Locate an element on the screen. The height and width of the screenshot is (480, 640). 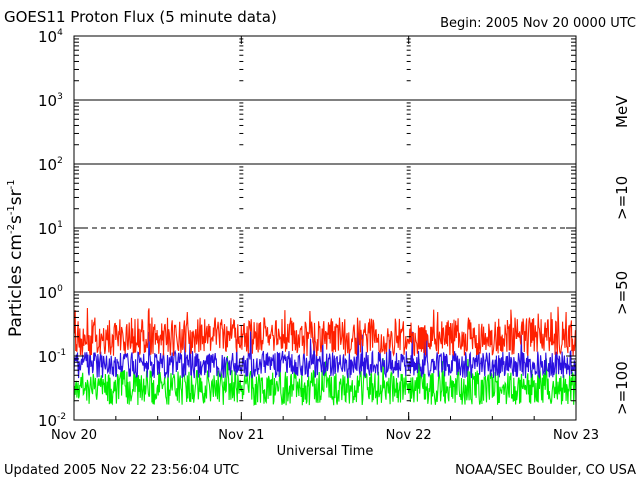
legend-ge10: >=10 is located at coordinates (622, 198).